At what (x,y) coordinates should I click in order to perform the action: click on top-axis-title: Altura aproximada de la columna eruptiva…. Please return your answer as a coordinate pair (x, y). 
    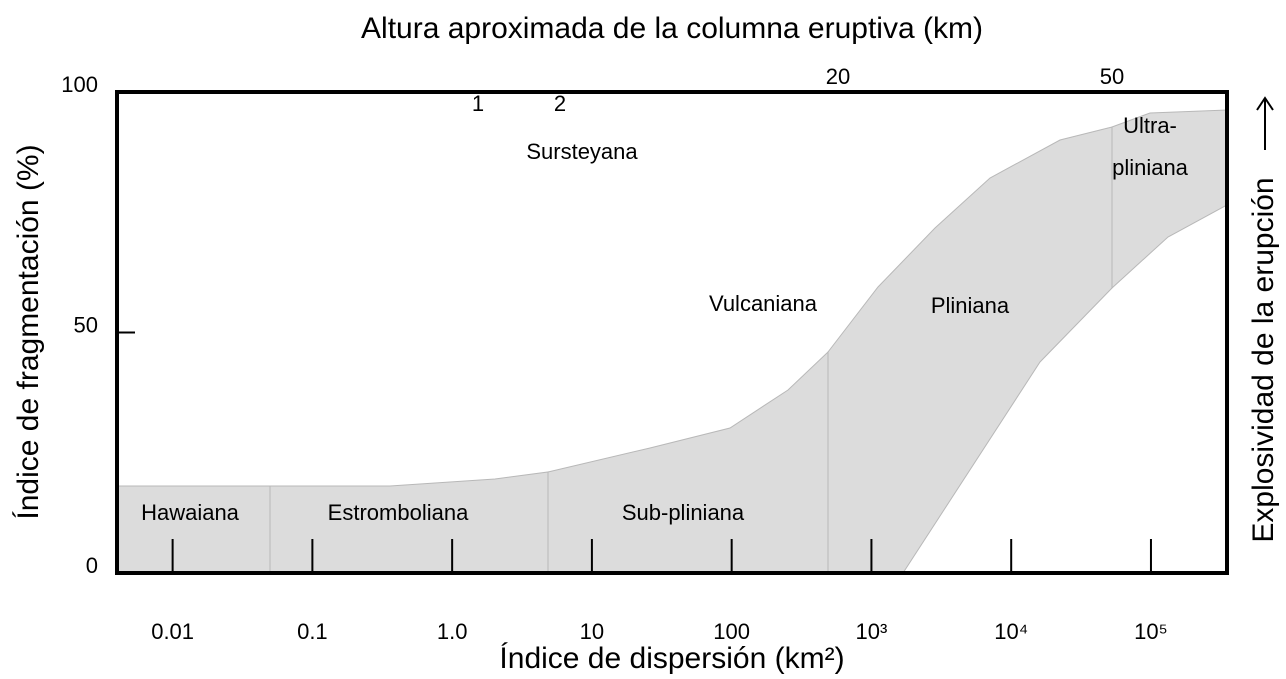
    Looking at the image, I should click on (672, 28).